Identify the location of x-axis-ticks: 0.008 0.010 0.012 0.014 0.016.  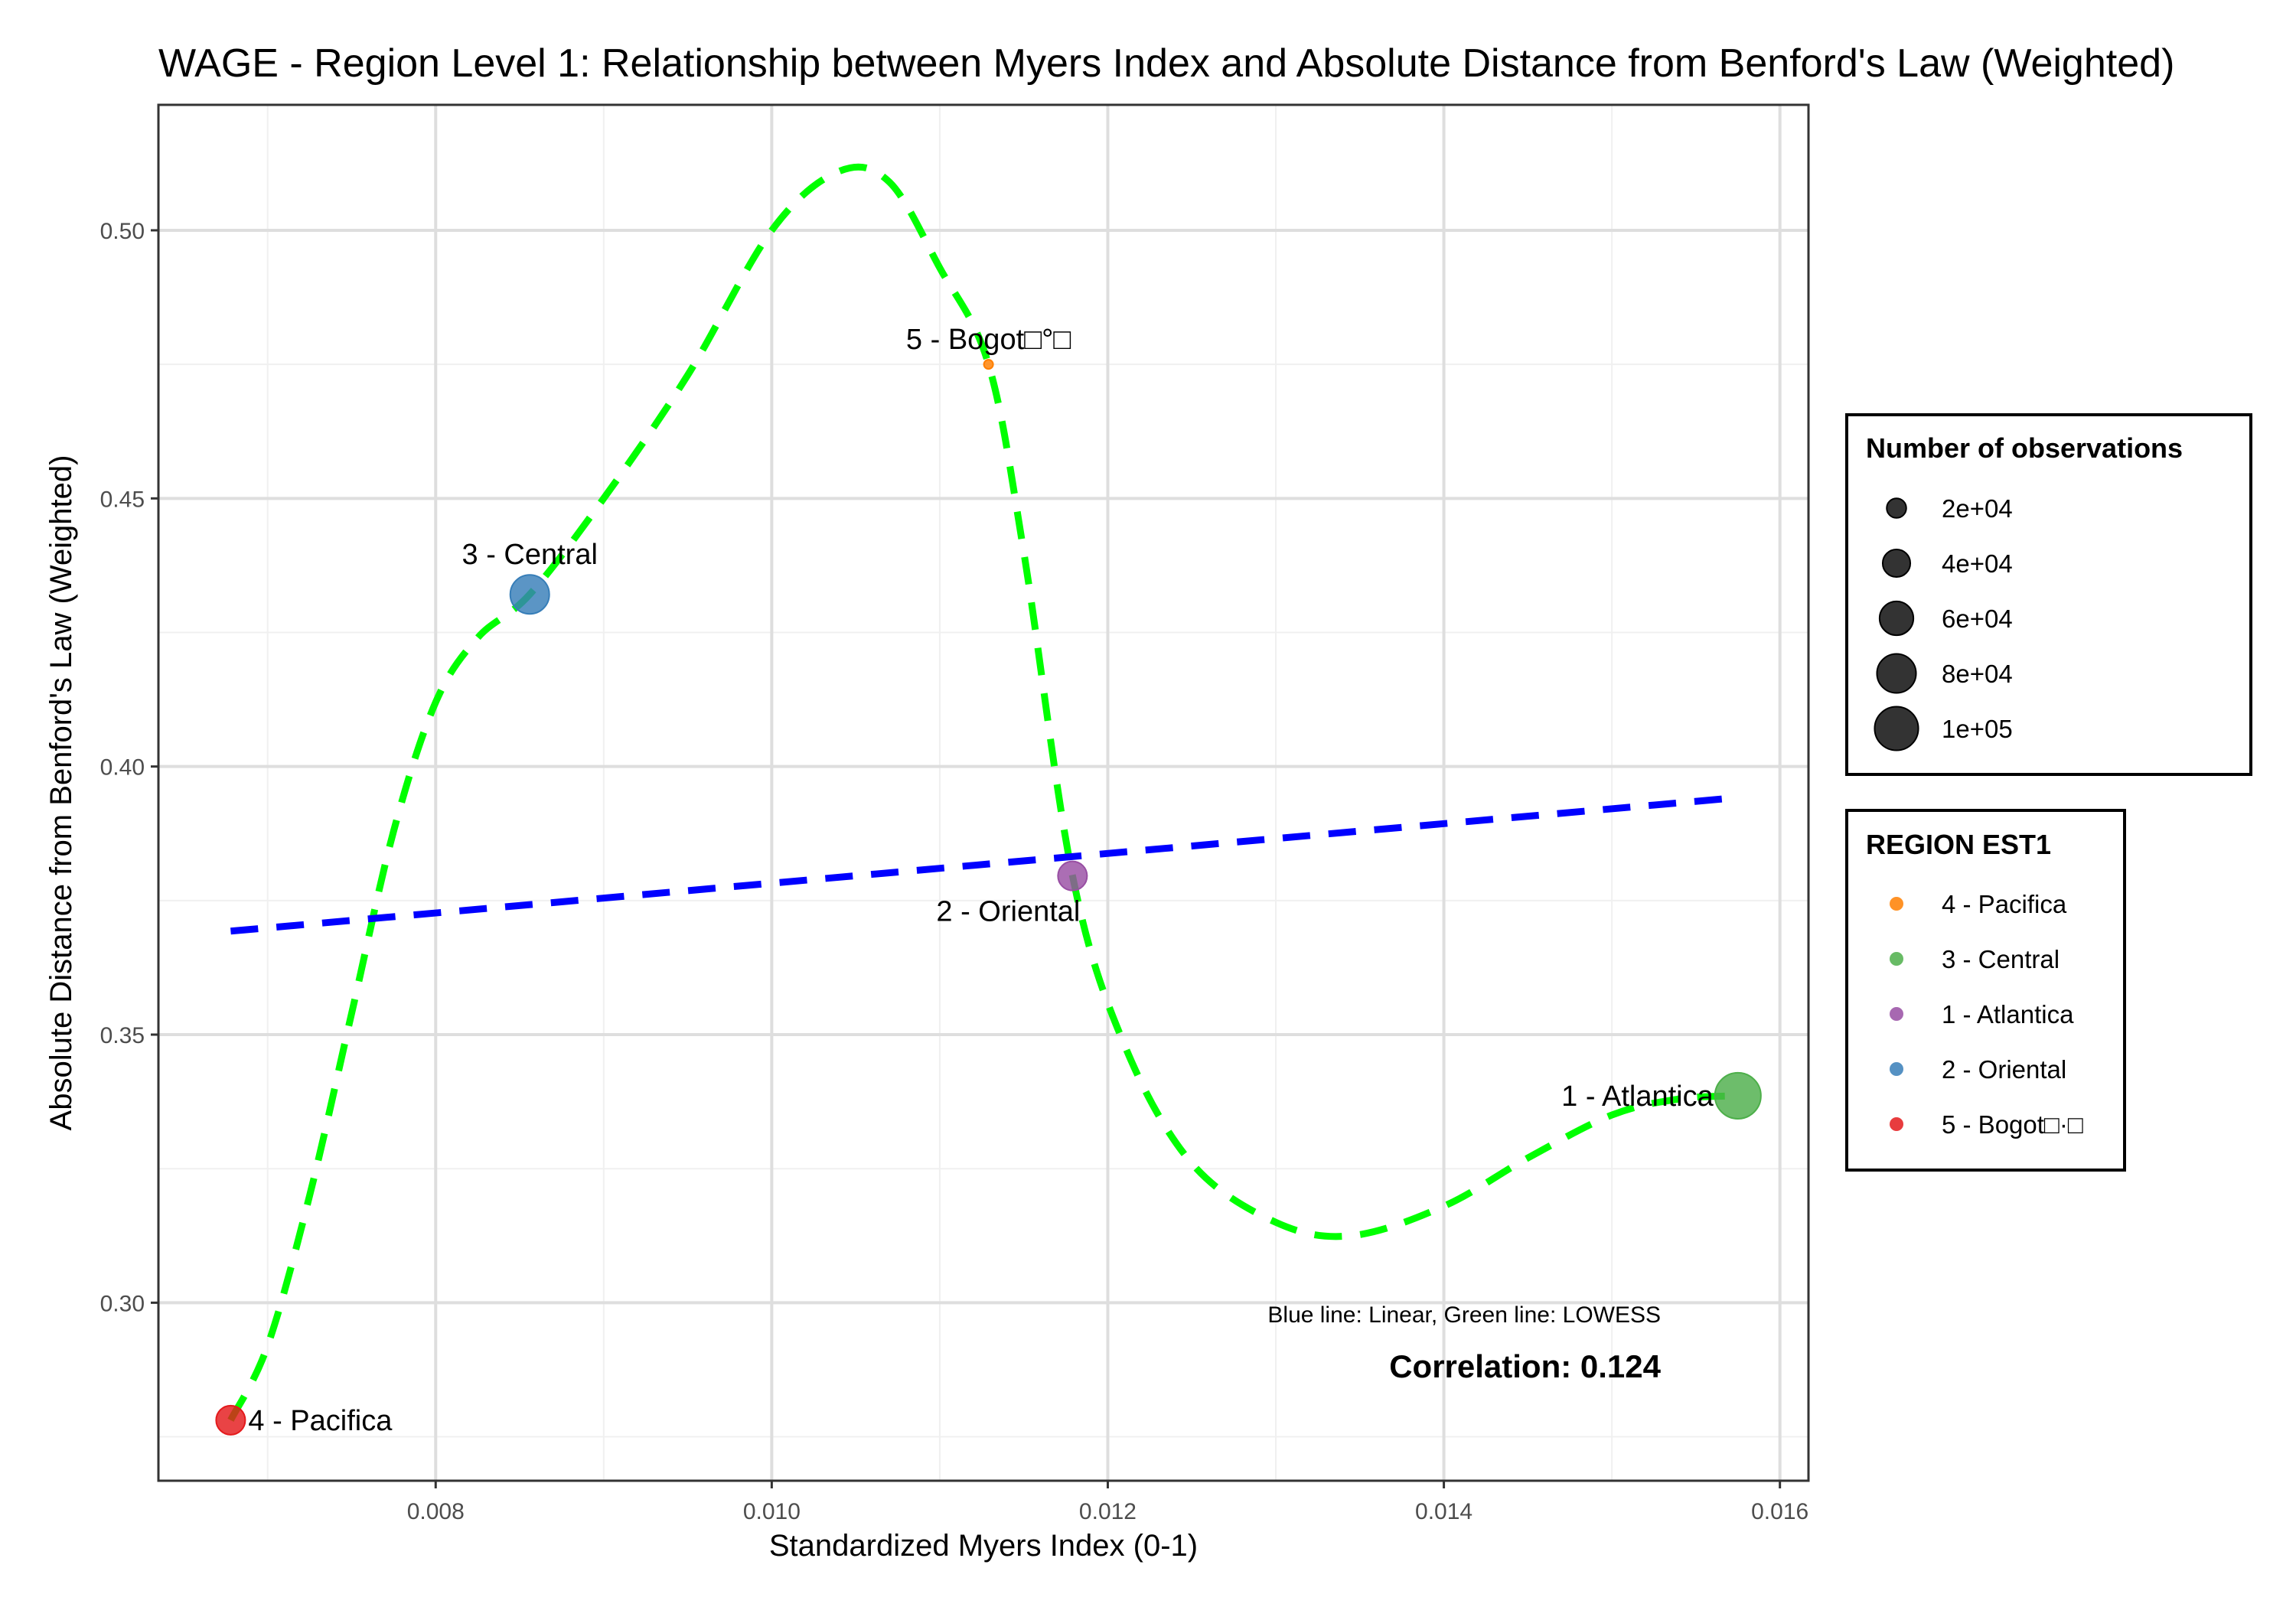
(1107, 1502).